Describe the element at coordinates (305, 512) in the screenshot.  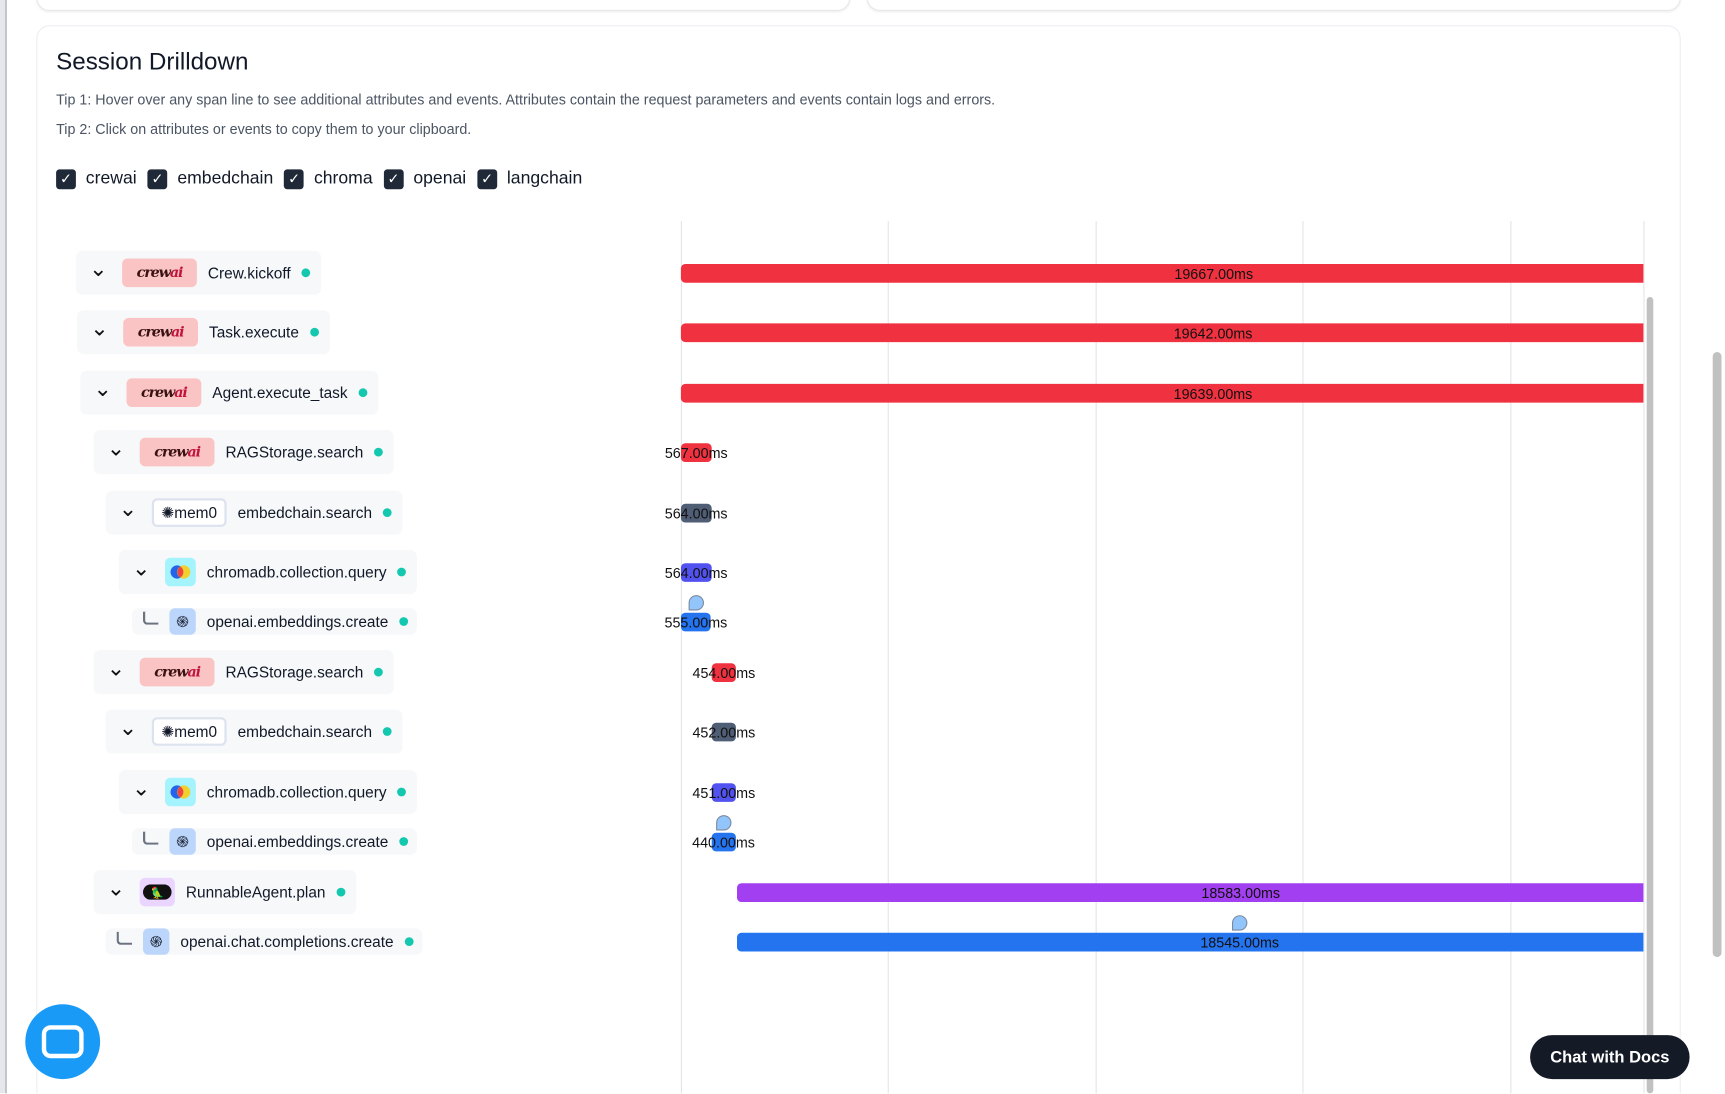
I see `span-name: embedchain.search` at that location.